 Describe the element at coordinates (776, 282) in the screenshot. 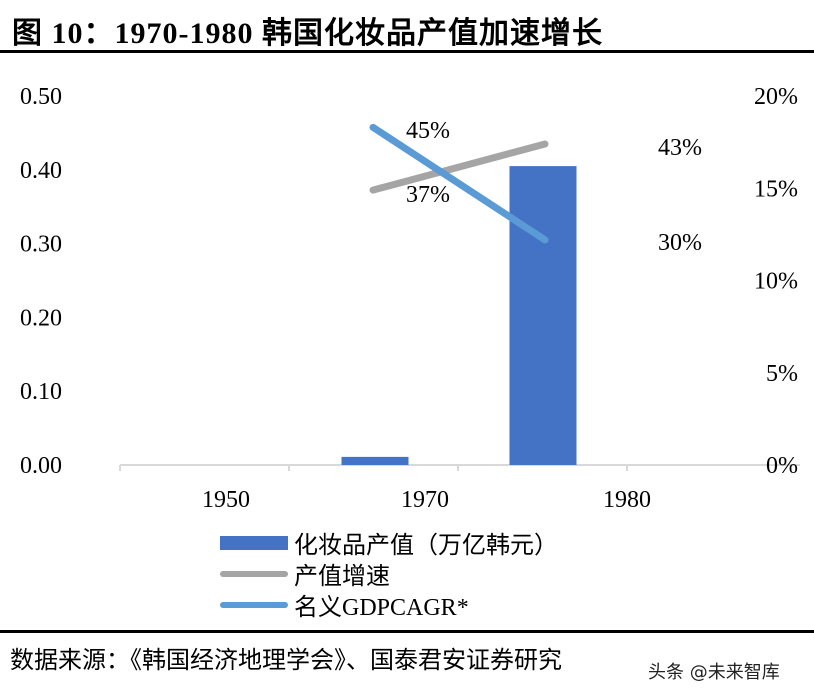

I see `y-right-tick-label: 10%` at that location.